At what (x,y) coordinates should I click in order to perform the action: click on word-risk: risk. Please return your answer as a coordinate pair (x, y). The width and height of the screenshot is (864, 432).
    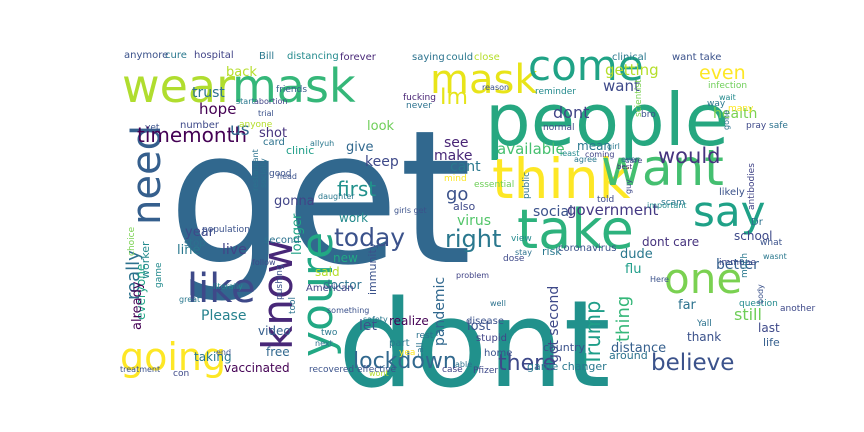
    Looking at the image, I should click on (552, 251).